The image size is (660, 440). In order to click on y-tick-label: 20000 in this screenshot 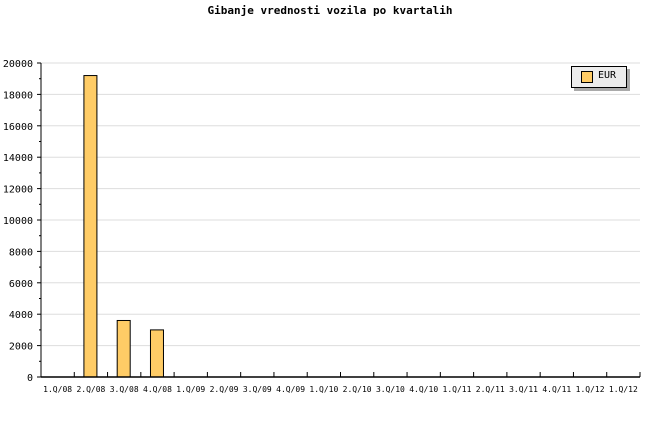, I will do `click(18, 64)`.